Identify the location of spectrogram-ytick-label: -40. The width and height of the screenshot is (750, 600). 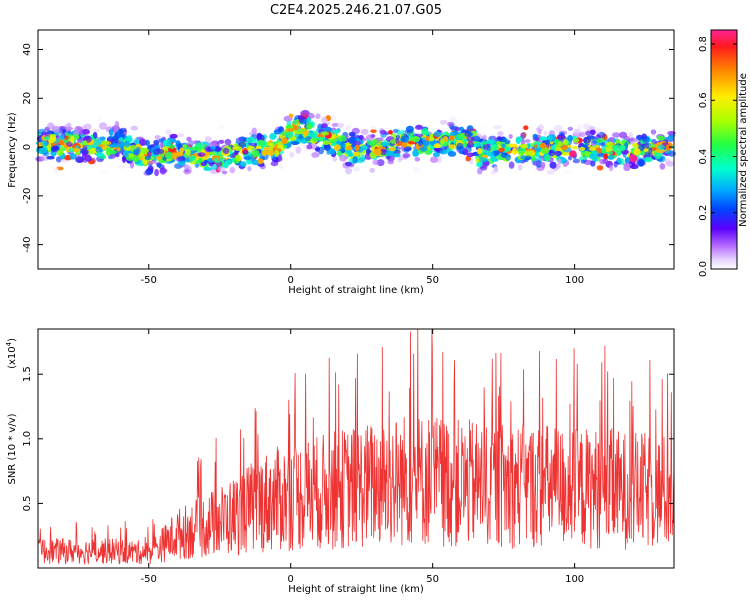
(27, 244).